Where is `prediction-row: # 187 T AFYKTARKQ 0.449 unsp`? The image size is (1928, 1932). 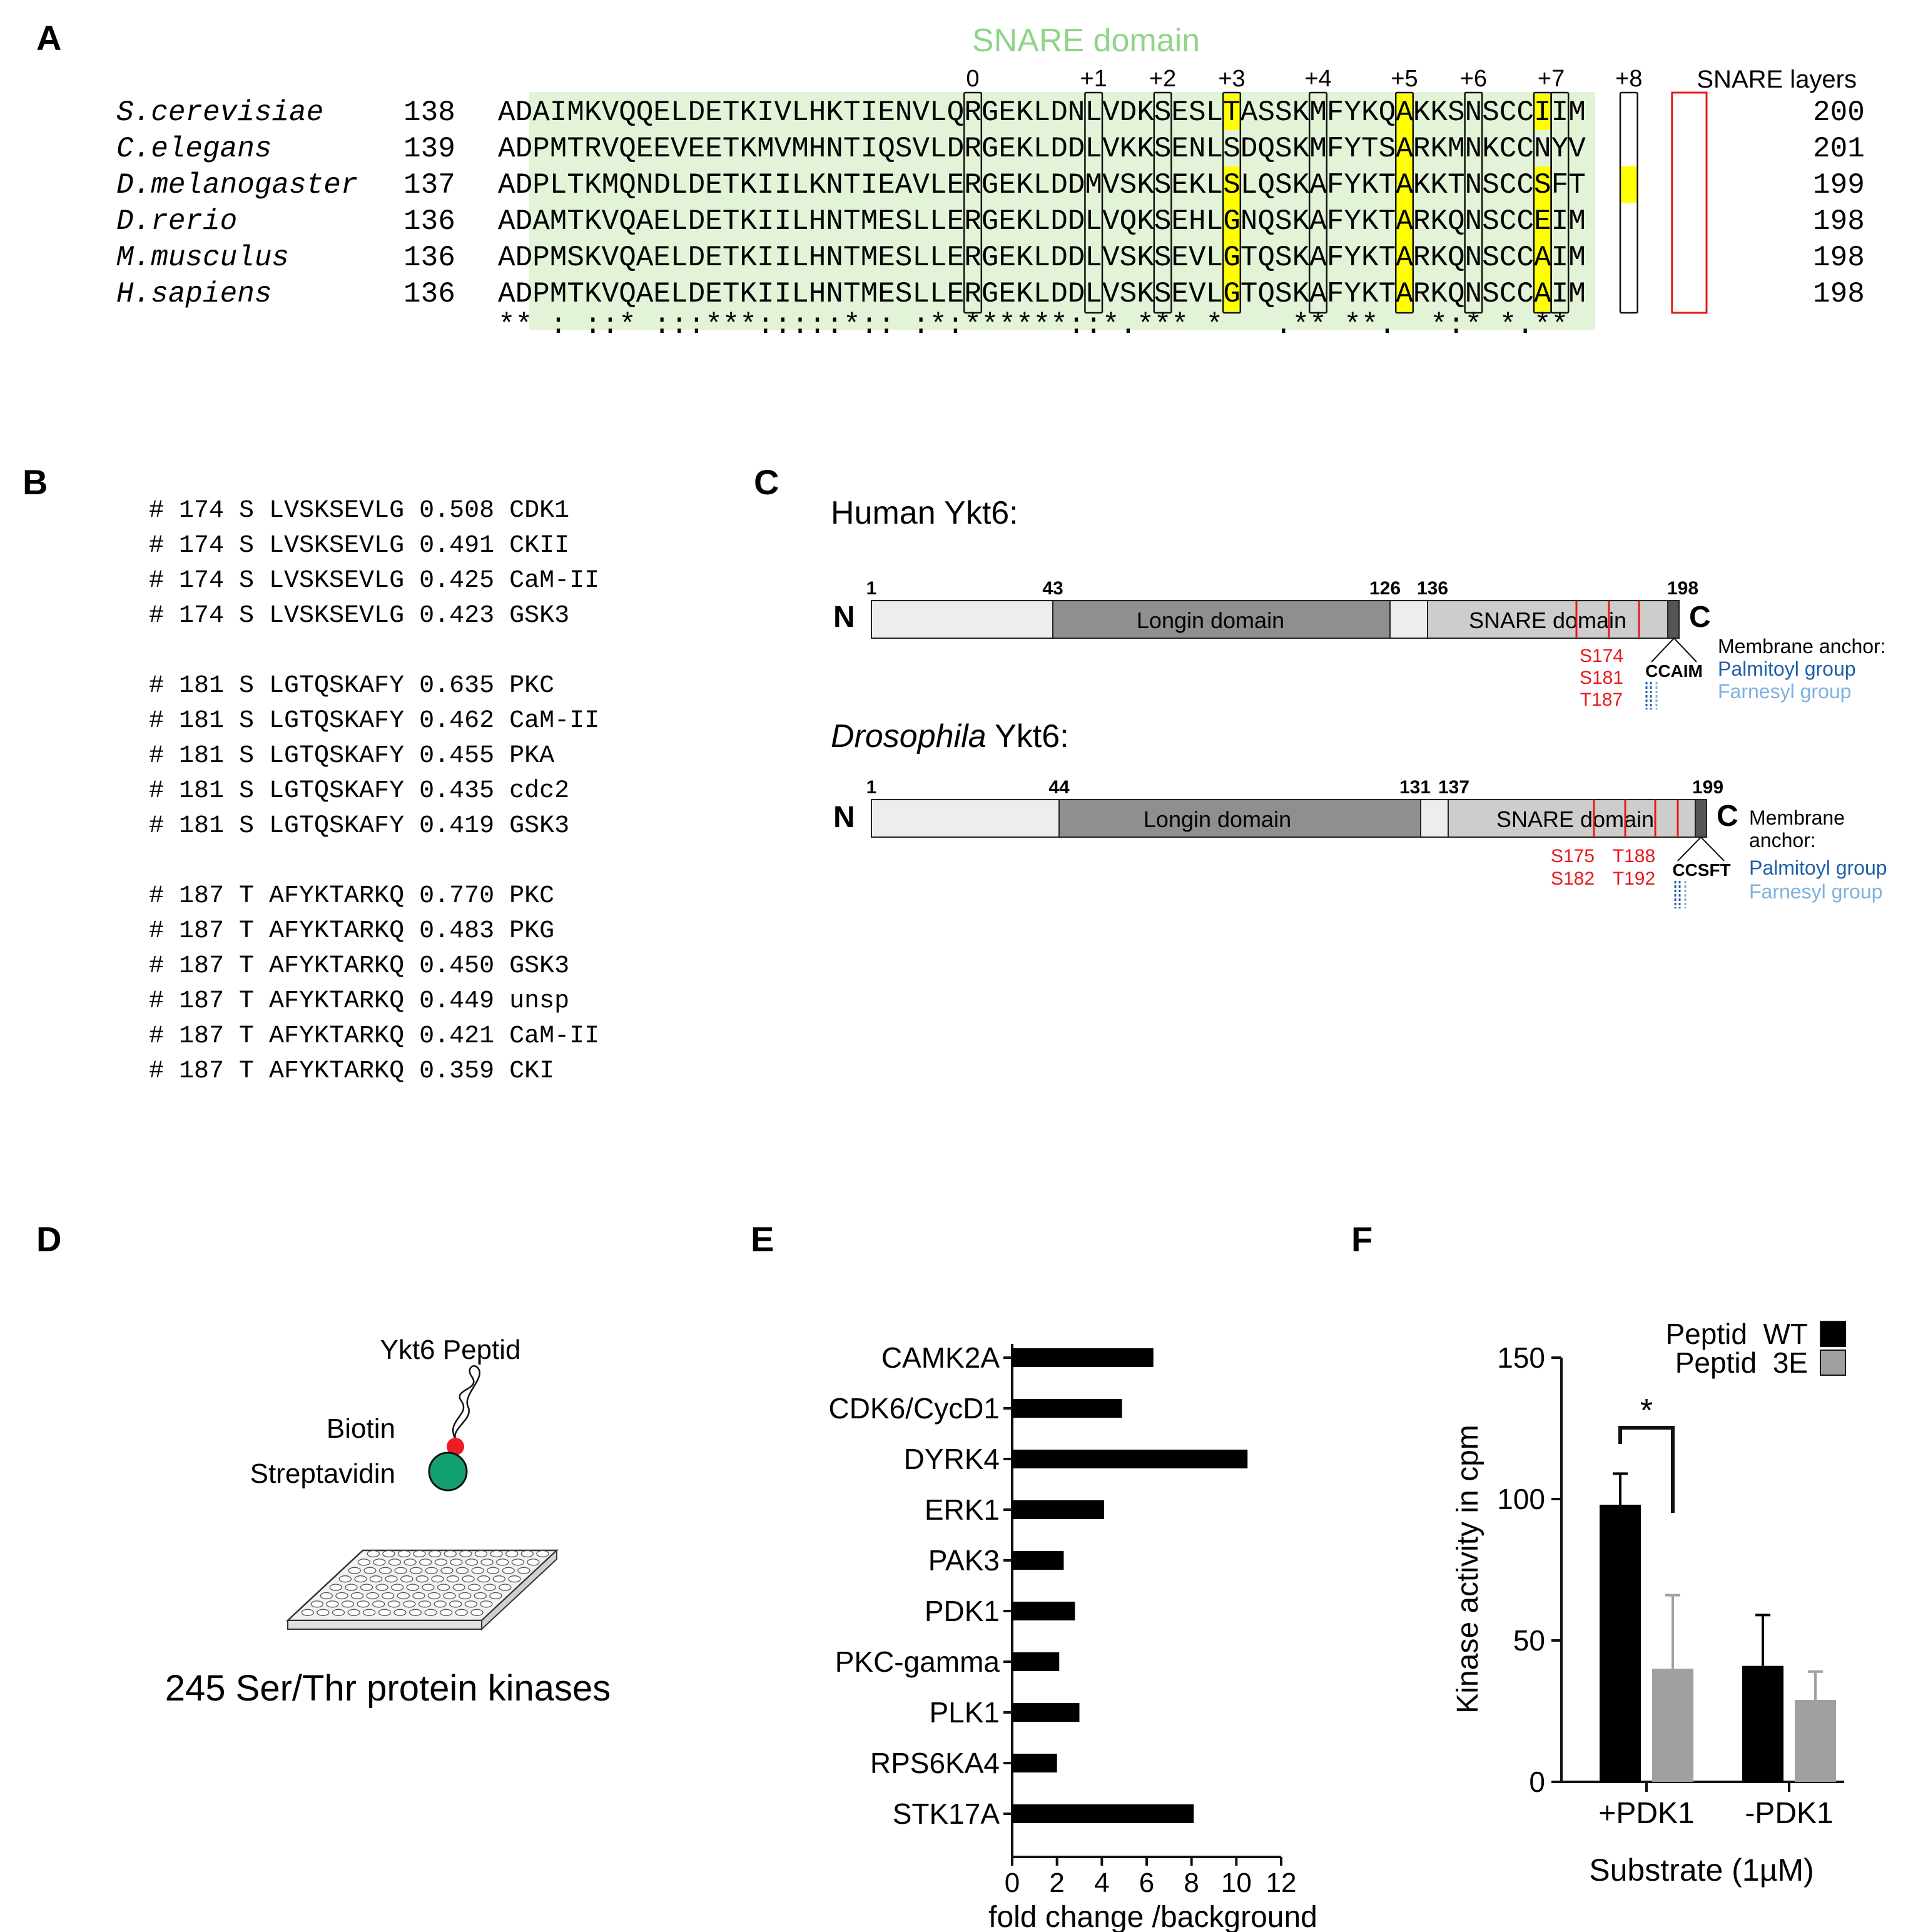
prediction-row: # 187 T AFYKTARKQ 0.449 unsp is located at coordinates (359, 1001).